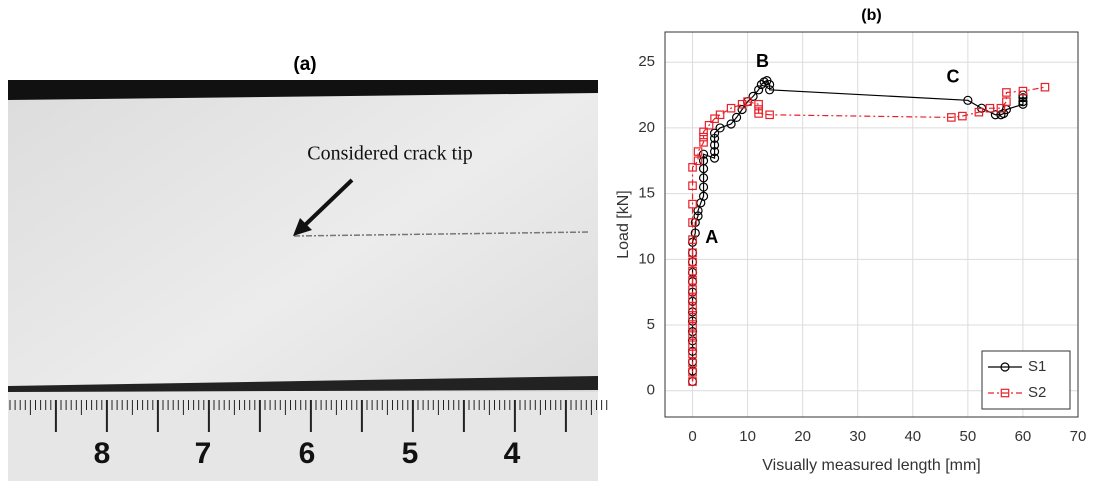 Image resolution: width=1096 pixels, height=481 pixels. Describe the element at coordinates (303, 90) in the screenshot. I see `top-edge` at that location.